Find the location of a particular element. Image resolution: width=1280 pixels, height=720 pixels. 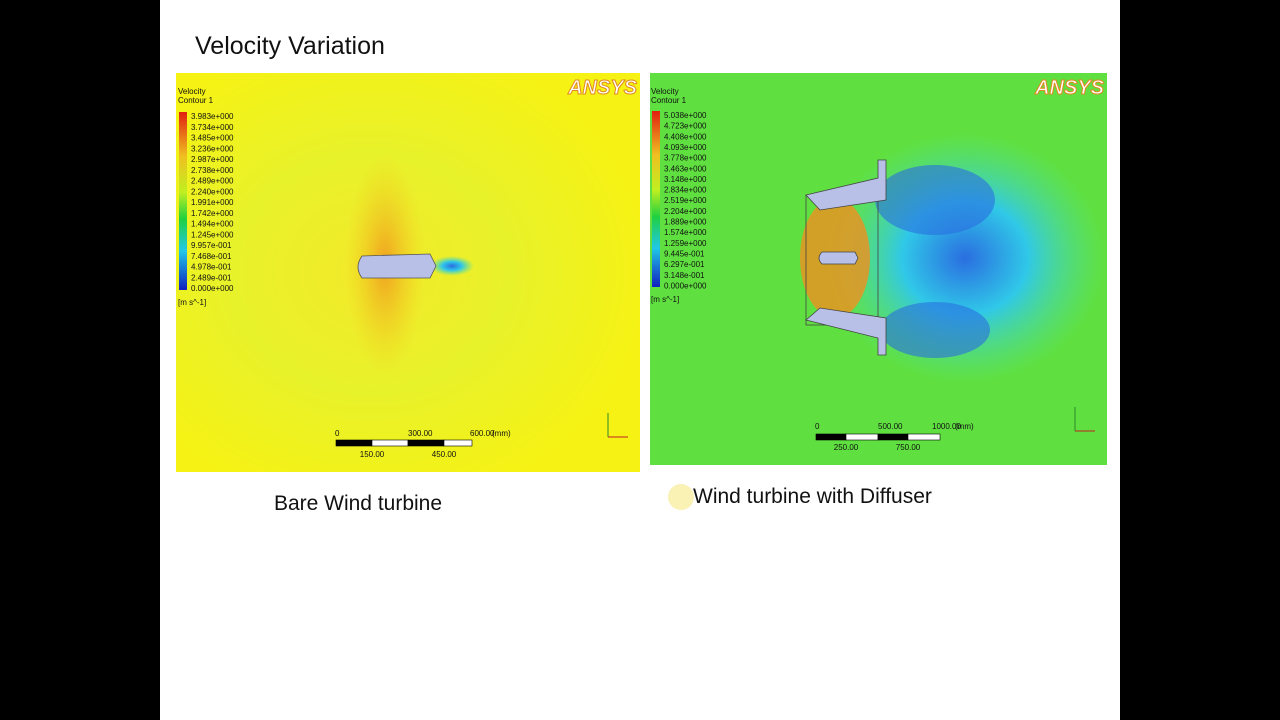

legend-label: 2.834e+000 is located at coordinates (685, 190).